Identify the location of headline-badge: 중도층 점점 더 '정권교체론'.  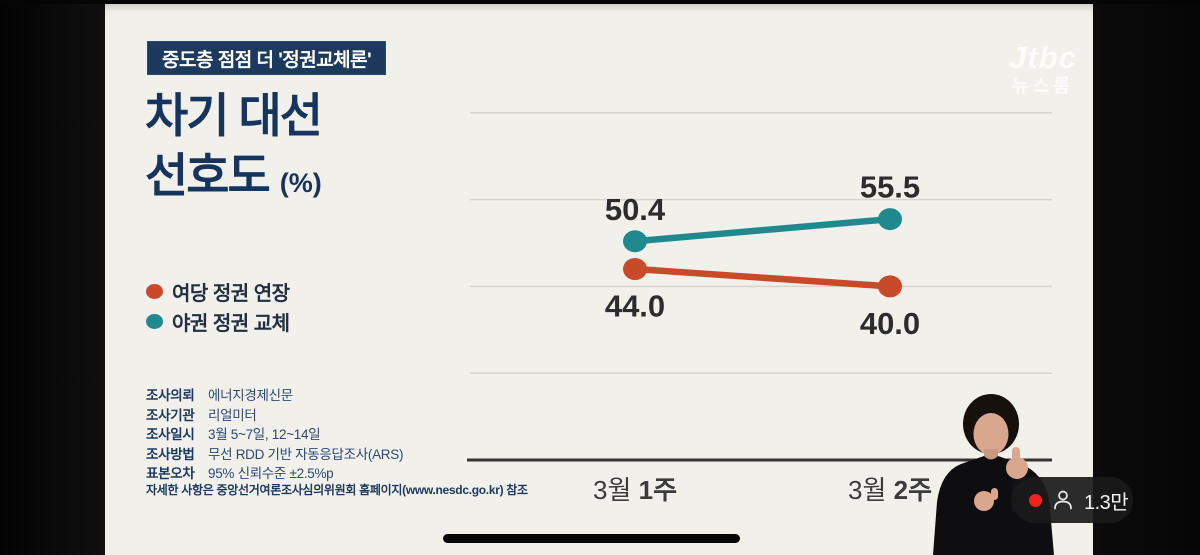
(267, 58).